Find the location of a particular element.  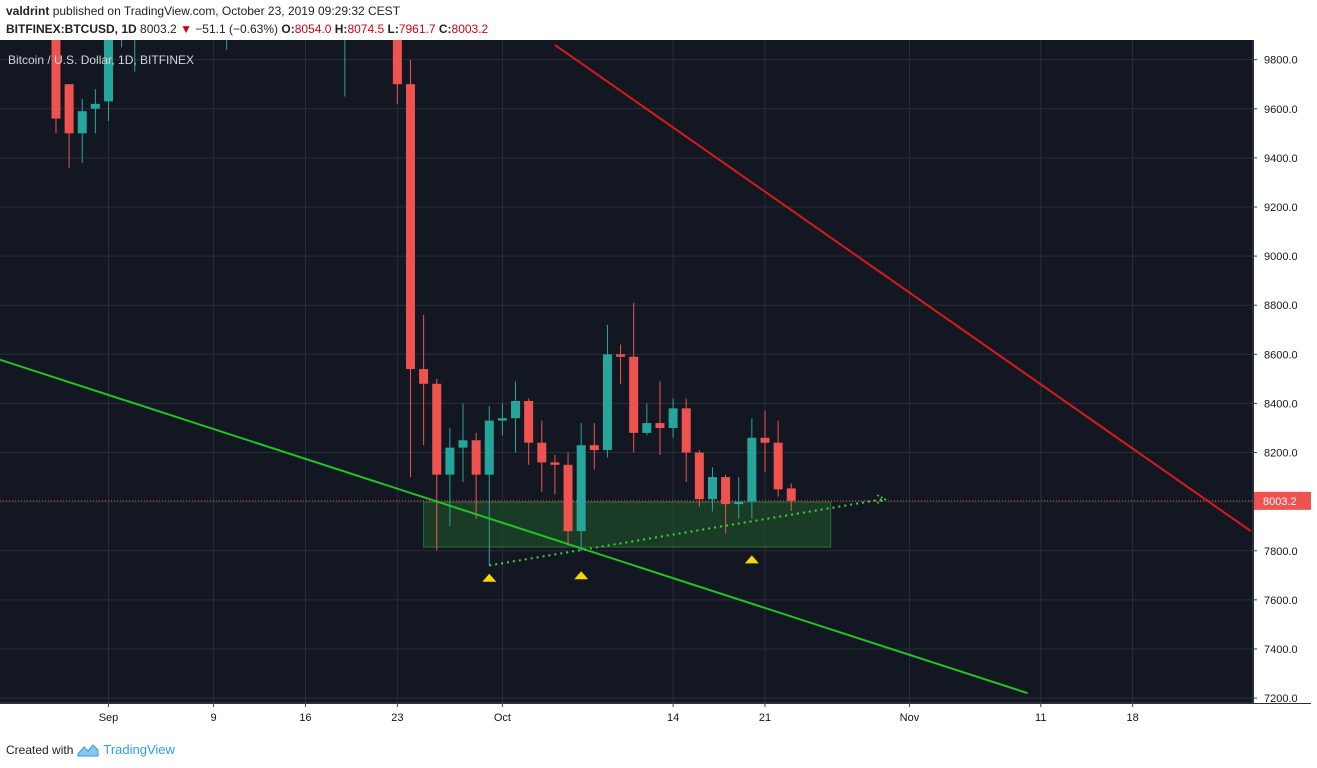

price-axis-bg is located at coordinates (1282, 371).